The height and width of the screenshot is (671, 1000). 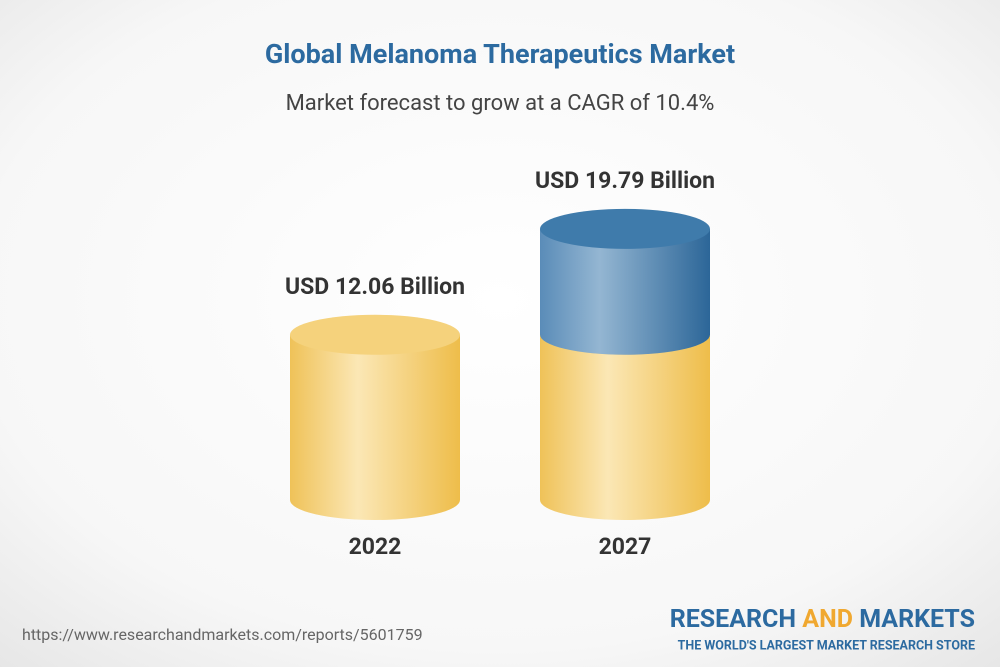 What do you see at coordinates (625, 546) in the screenshot?
I see `x-tick-label: 2027` at bounding box center [625, 546].